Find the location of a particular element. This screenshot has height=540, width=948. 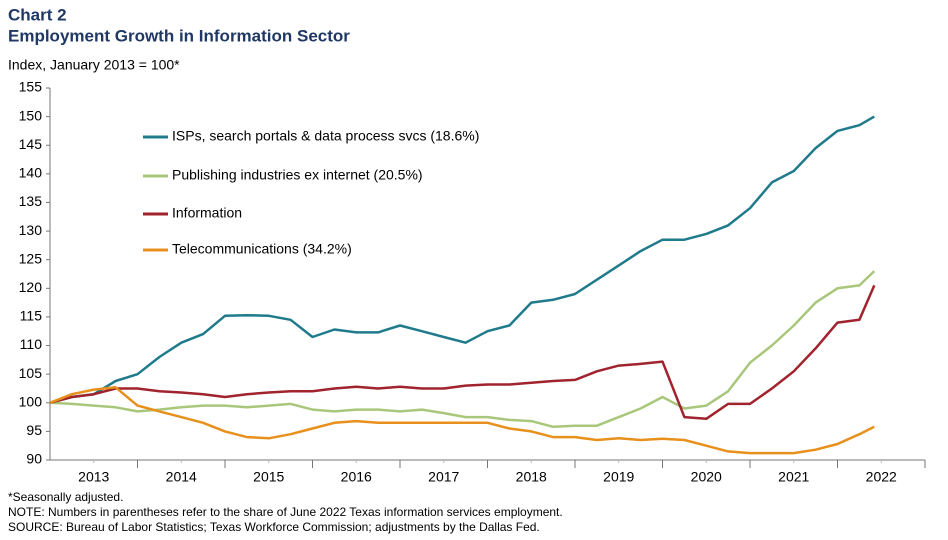

x-tick-label: 2017 is located at coordinates (443, 477).